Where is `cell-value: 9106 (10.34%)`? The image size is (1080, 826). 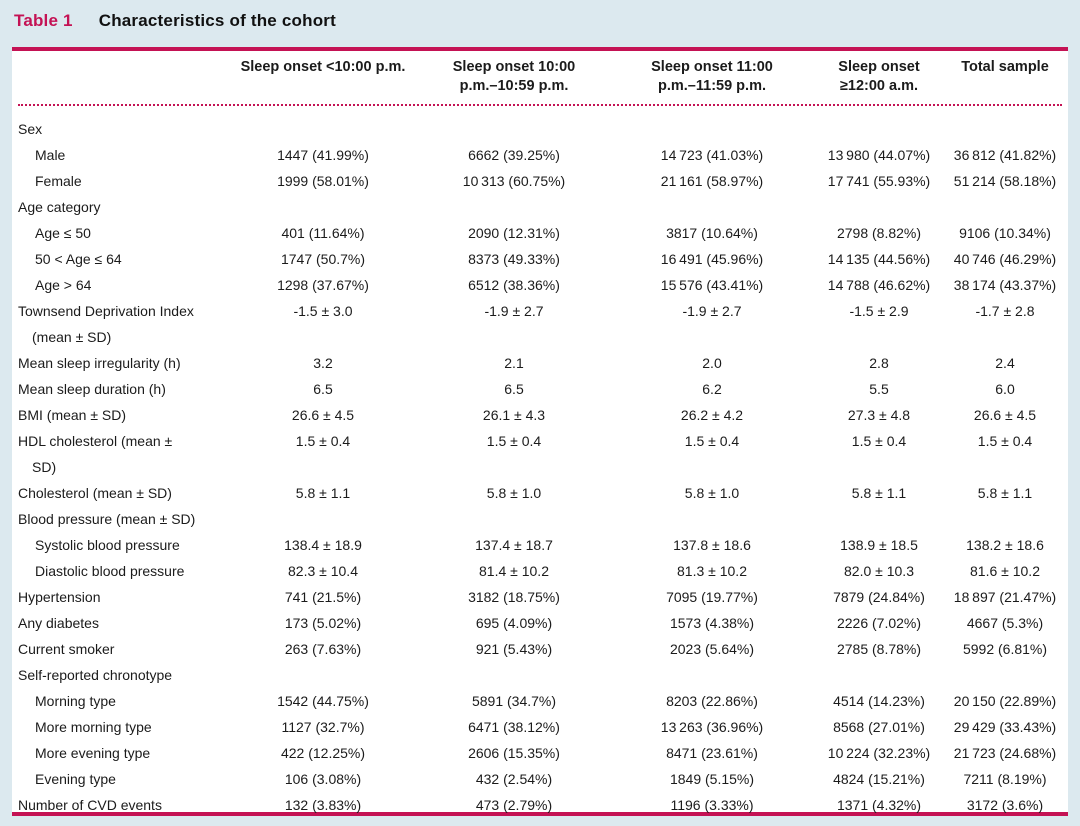 cell-value: 9106 (10.34%) is located at coordinates (1005, 233).